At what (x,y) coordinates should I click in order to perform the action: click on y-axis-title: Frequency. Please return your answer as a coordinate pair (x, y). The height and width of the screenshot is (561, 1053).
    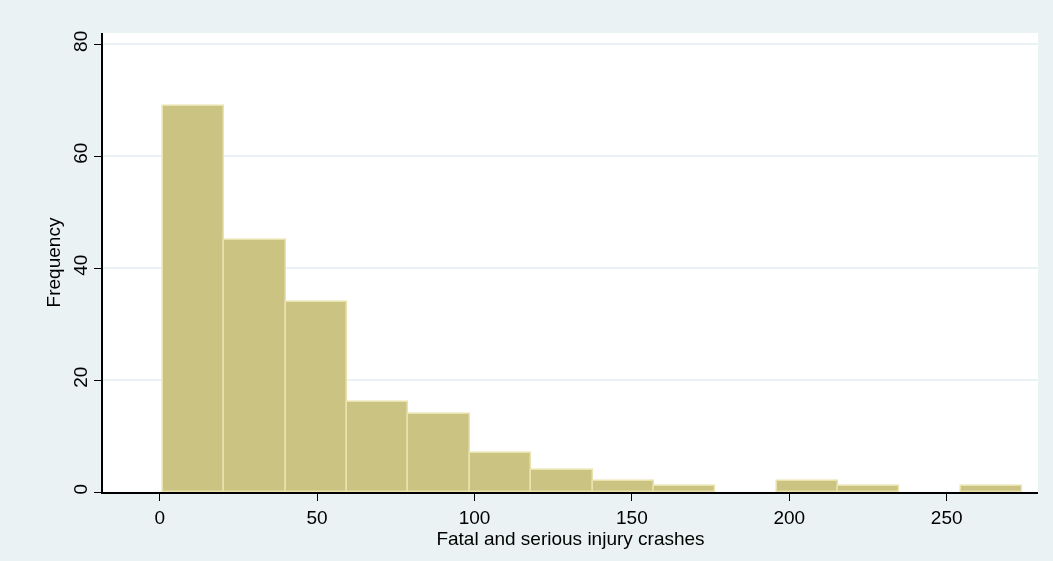
    Looking at the image, I should click on (53, 262).